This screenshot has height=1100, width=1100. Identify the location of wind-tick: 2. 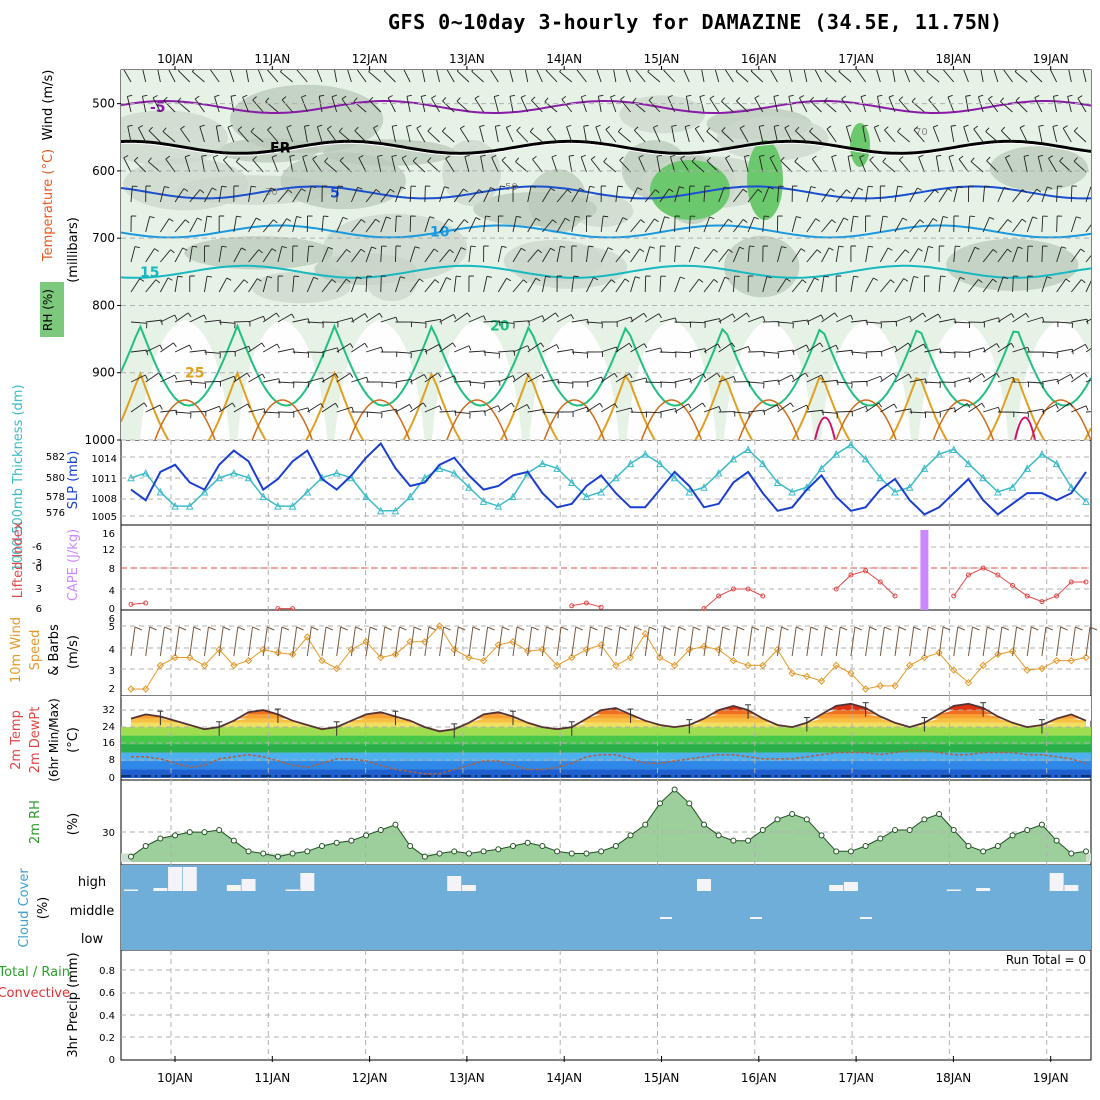
(112, 689).